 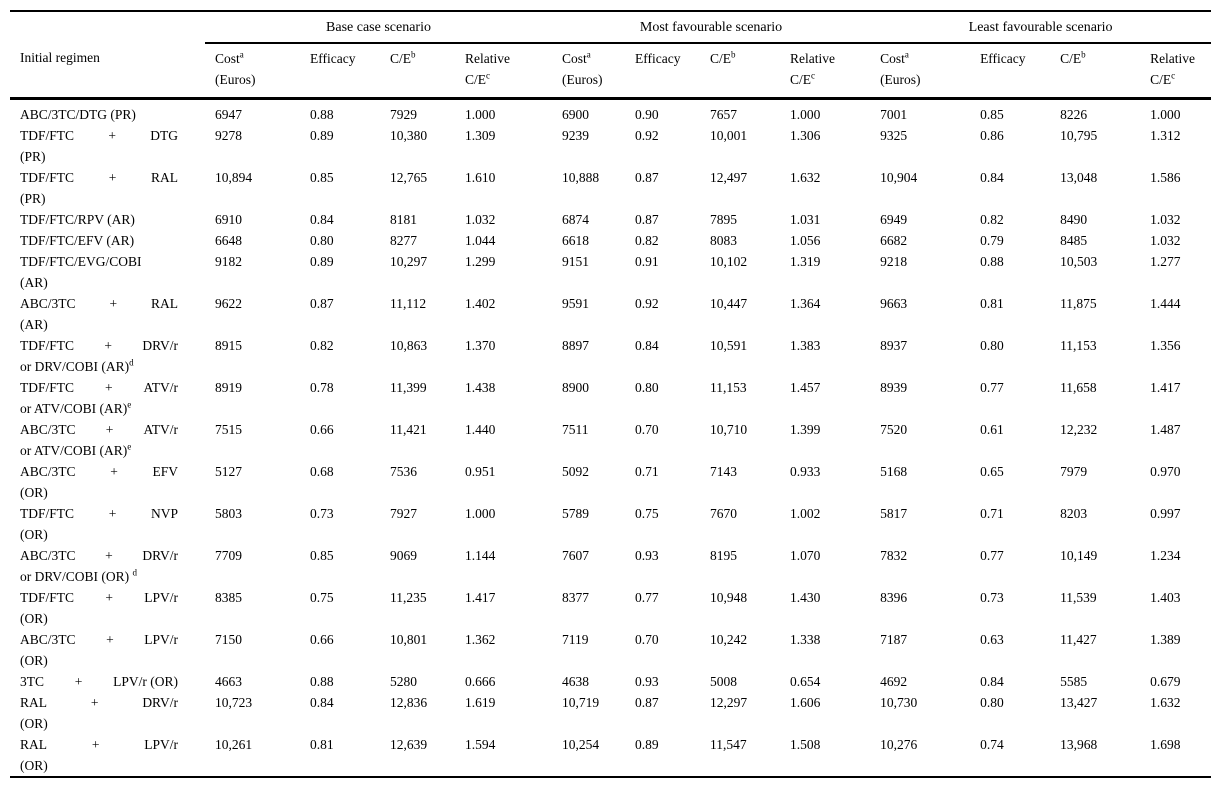 I want to click on value-cell: 9591, so click(x=576, y=303).